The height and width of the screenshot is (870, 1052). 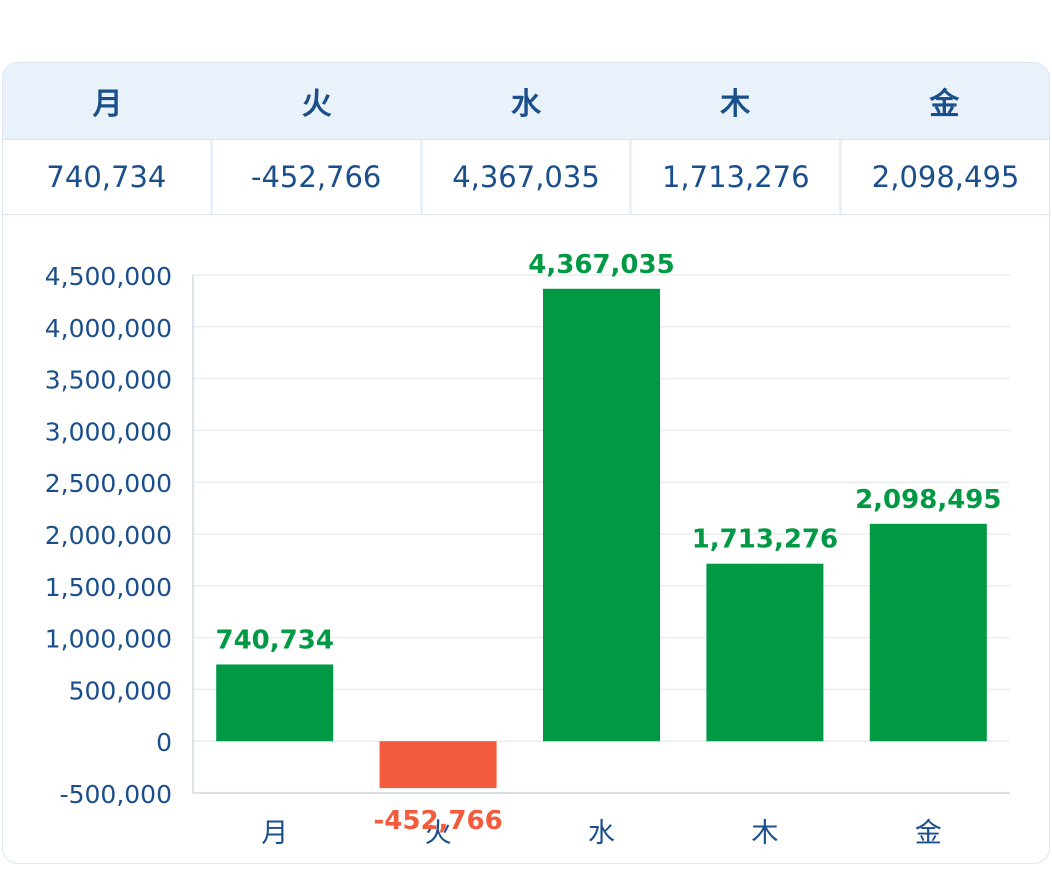 I want to click on table-header-cell: 月, so click(x=107, y=104).